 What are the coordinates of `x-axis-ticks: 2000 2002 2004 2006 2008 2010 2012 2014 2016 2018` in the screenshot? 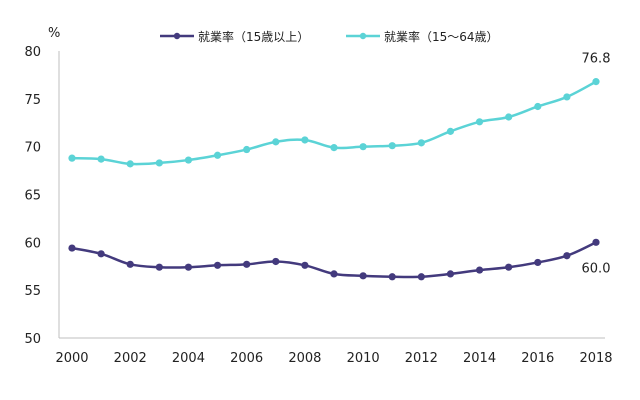 It's located at (333, 358).